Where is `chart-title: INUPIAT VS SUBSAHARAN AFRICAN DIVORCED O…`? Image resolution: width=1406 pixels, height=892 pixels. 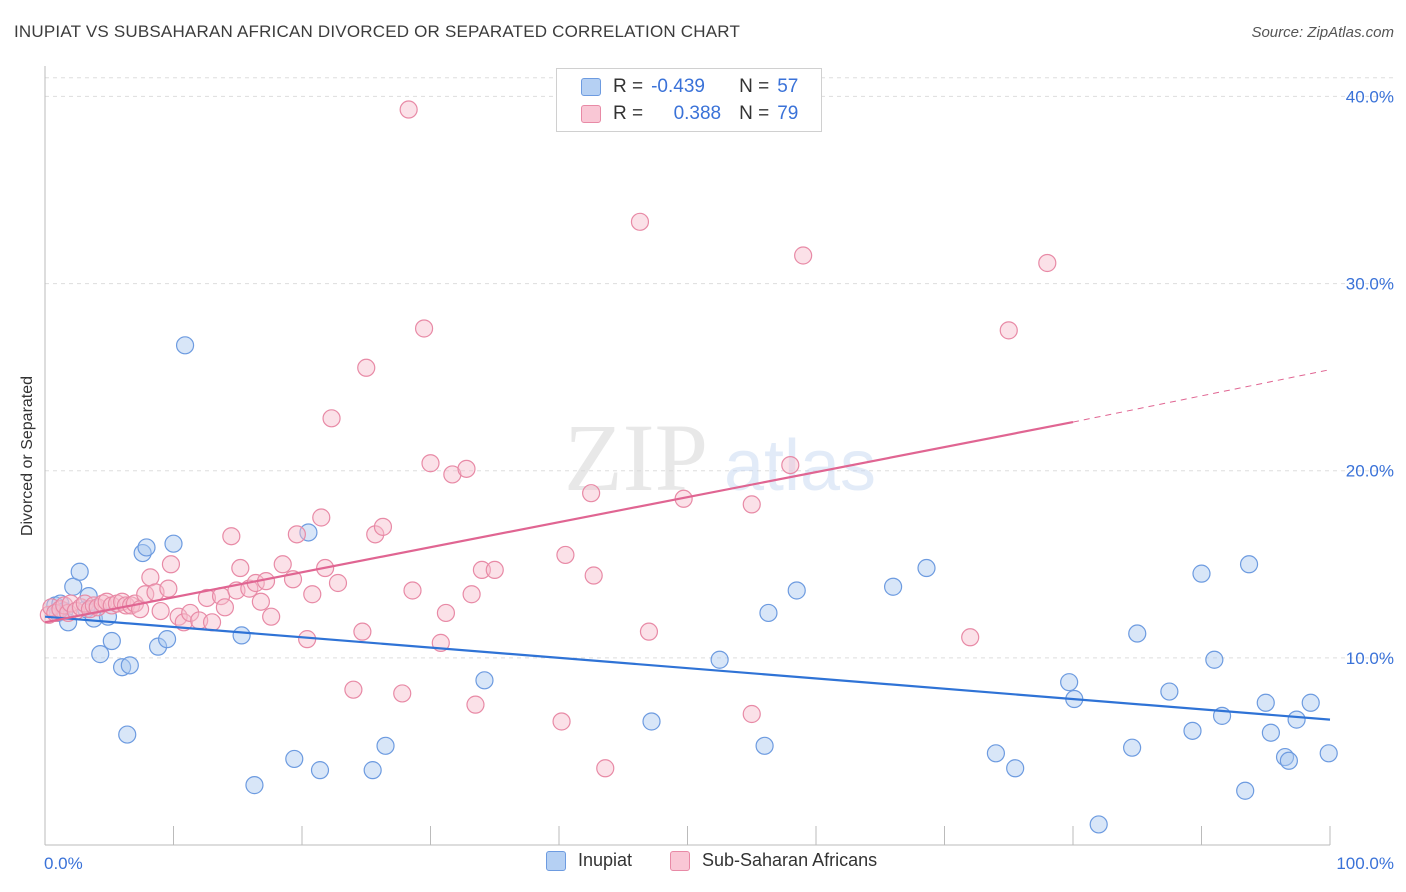 chart-title: INUPIAT VS SUBSAHARAN AFRICAN DIVORCED O… is located at coordinates (377, 31).